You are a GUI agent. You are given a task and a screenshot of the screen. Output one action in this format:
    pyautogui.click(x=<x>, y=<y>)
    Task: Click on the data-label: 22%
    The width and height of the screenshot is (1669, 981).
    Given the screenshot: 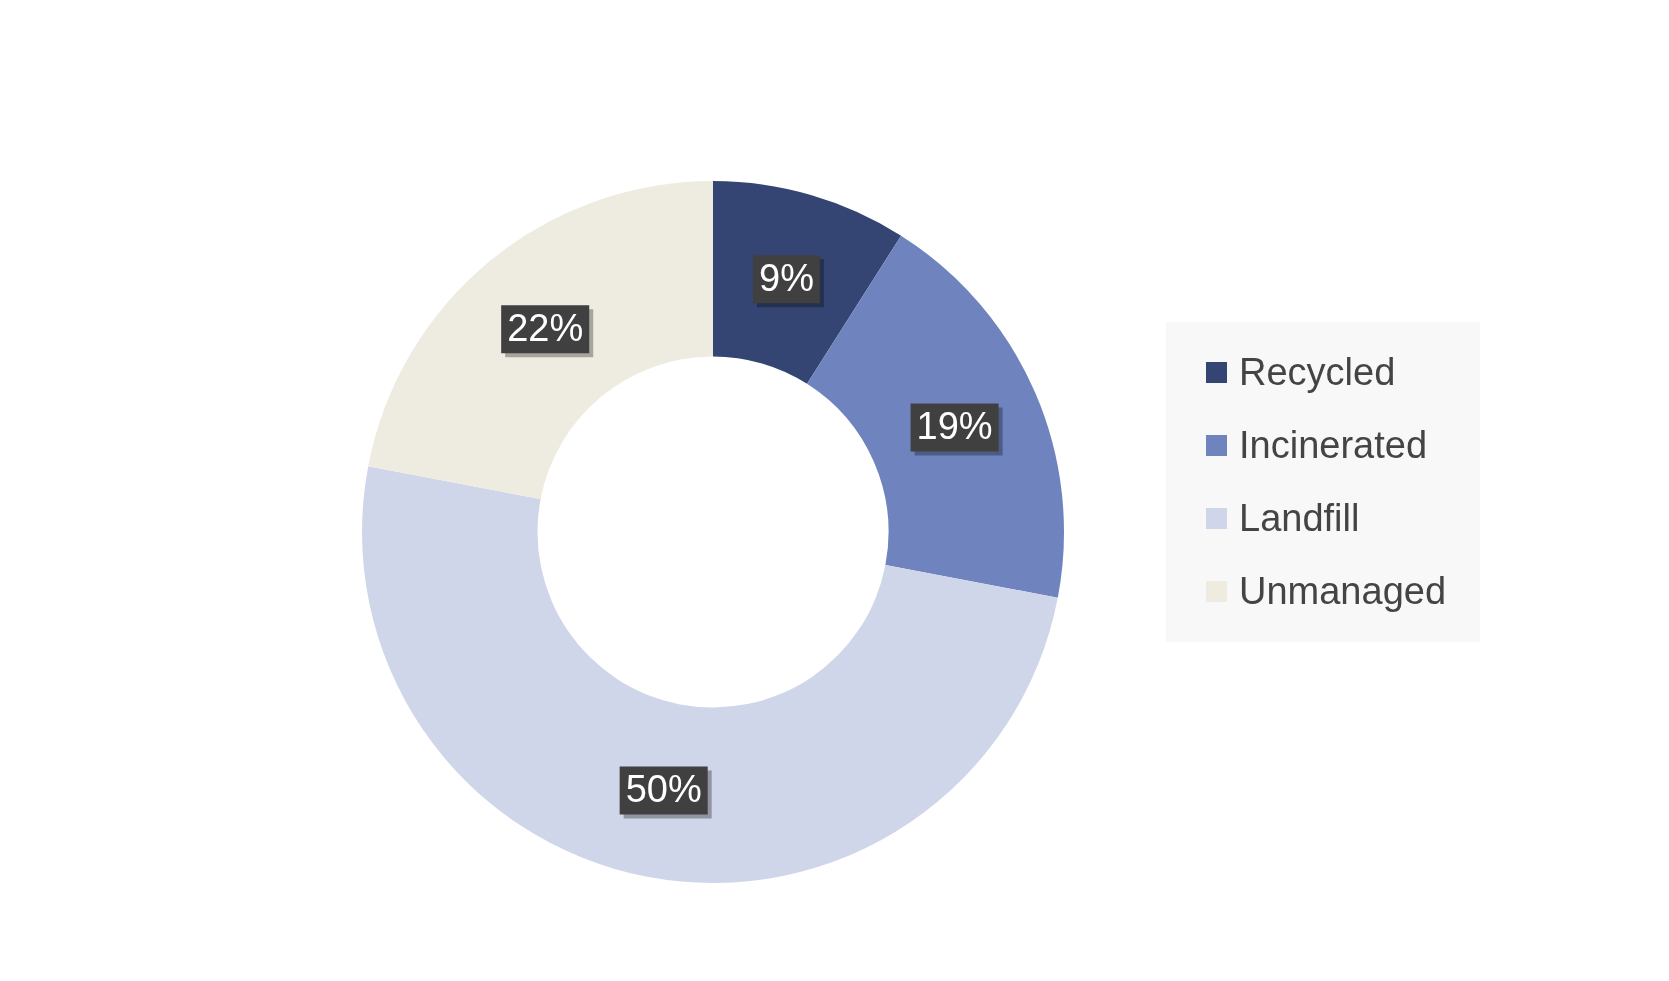 What is the action you would take?
    pyautogui.click(x=545, y=327)
    